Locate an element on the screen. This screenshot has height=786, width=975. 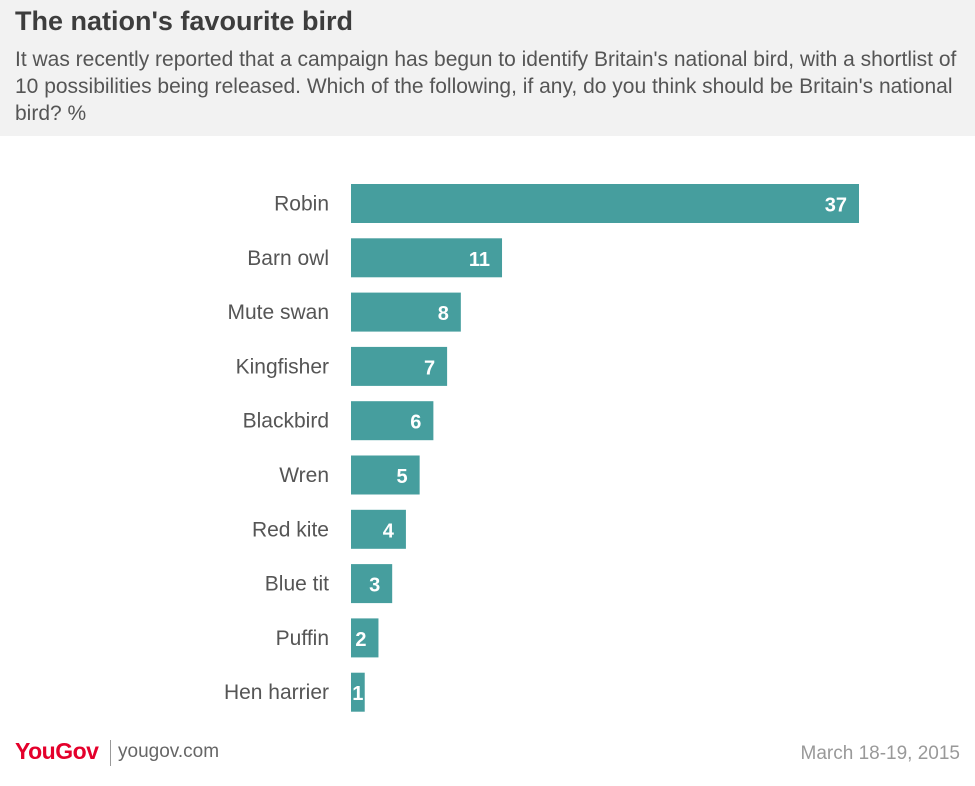
footer-divider is located at coordinates (110, 753).